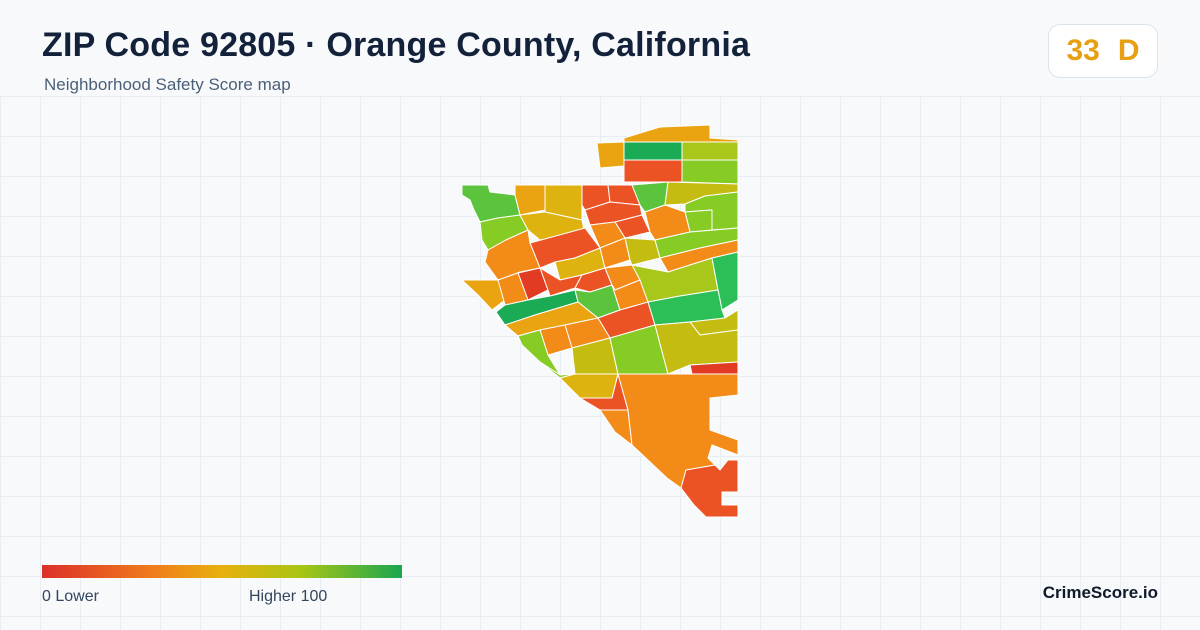 This screenshot has height=630, width=1200. Describe the element at coordinates (1128, 50) in the screenshot. I see `score-grade: D` at that location.